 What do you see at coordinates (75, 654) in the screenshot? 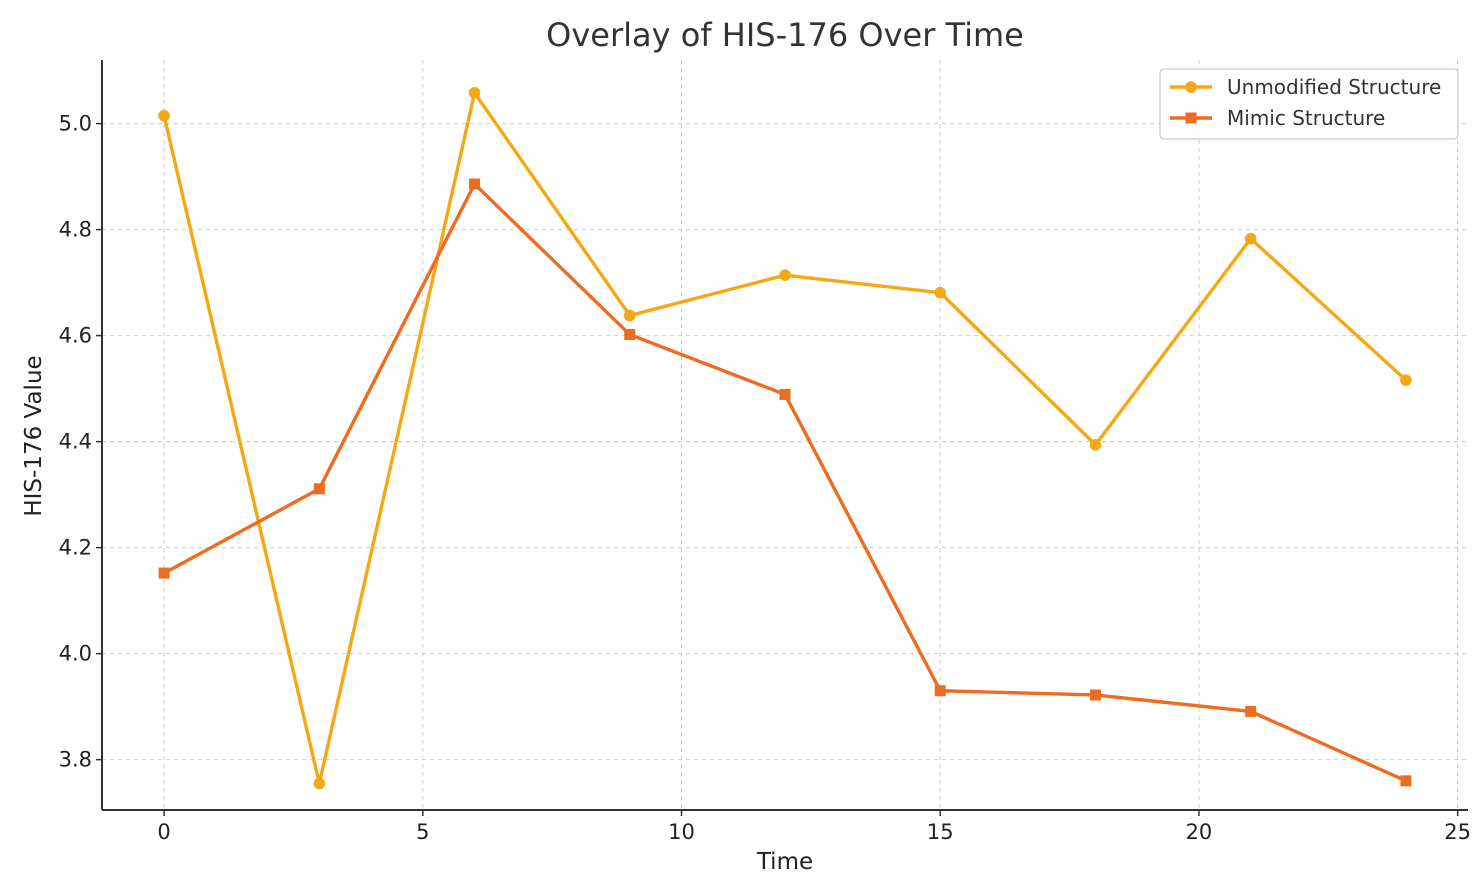
I see `y-tick-label: 4.0` at bounding box center [75, 654].